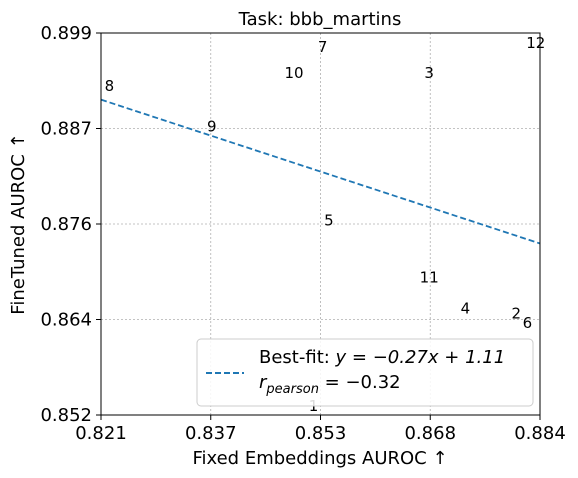  What do you see at coordinates (429, 278) in the screenshot?
I see `point-label-11: 11` at bounding box center [429, 278].